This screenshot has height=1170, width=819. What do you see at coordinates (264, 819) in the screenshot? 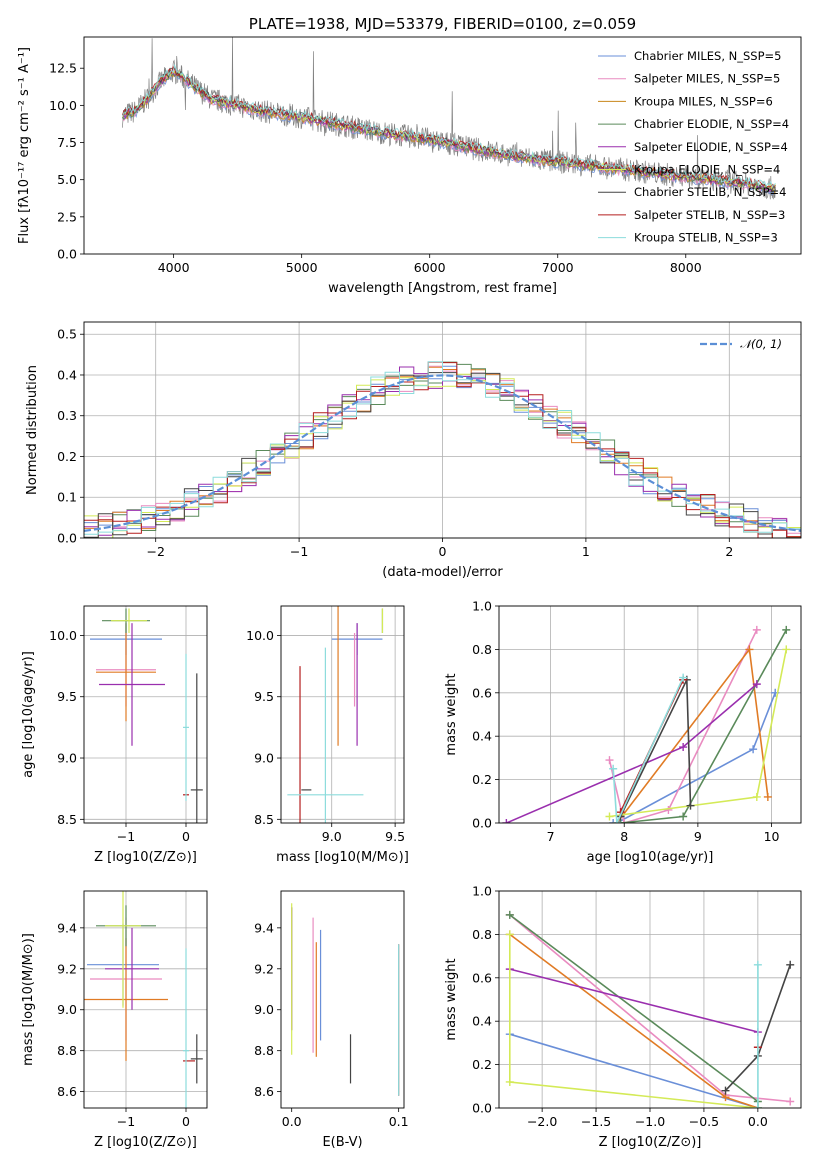
I see `y-tick-label: 8.5` at bounding box center [264, 819].